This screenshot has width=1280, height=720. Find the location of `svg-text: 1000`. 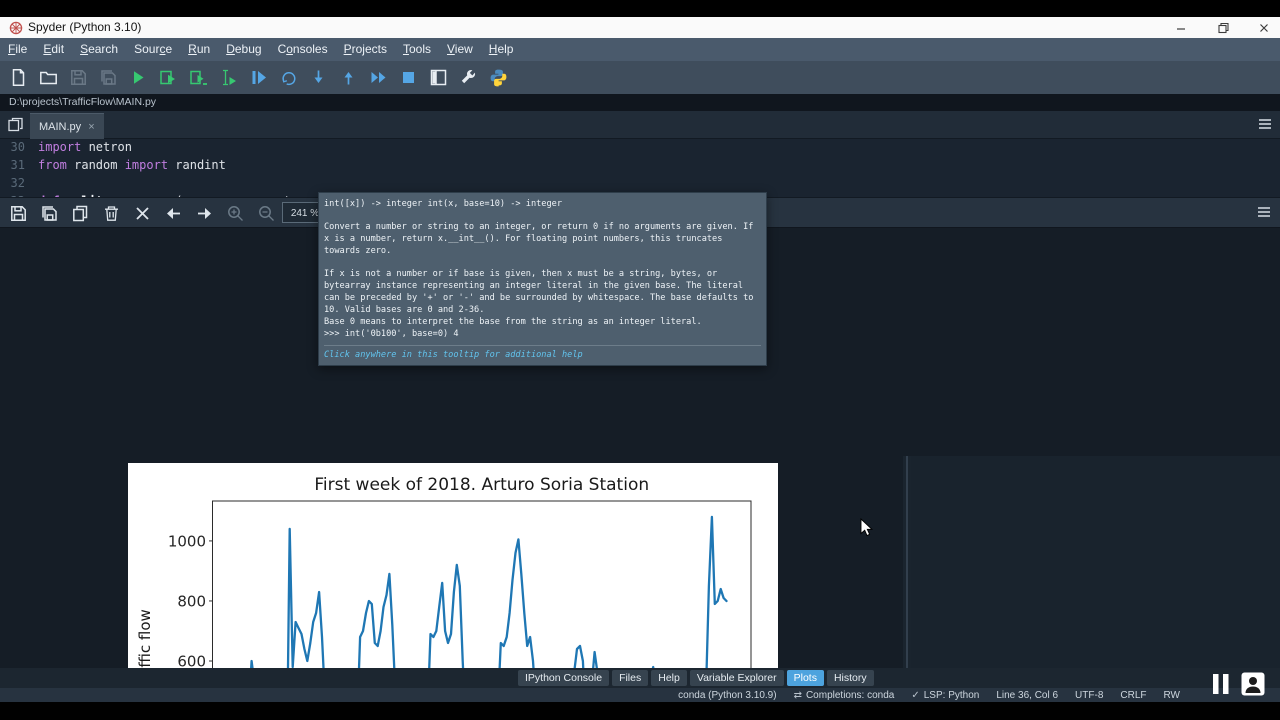

svg-text: 1000 is located at coordinates (187, 541).